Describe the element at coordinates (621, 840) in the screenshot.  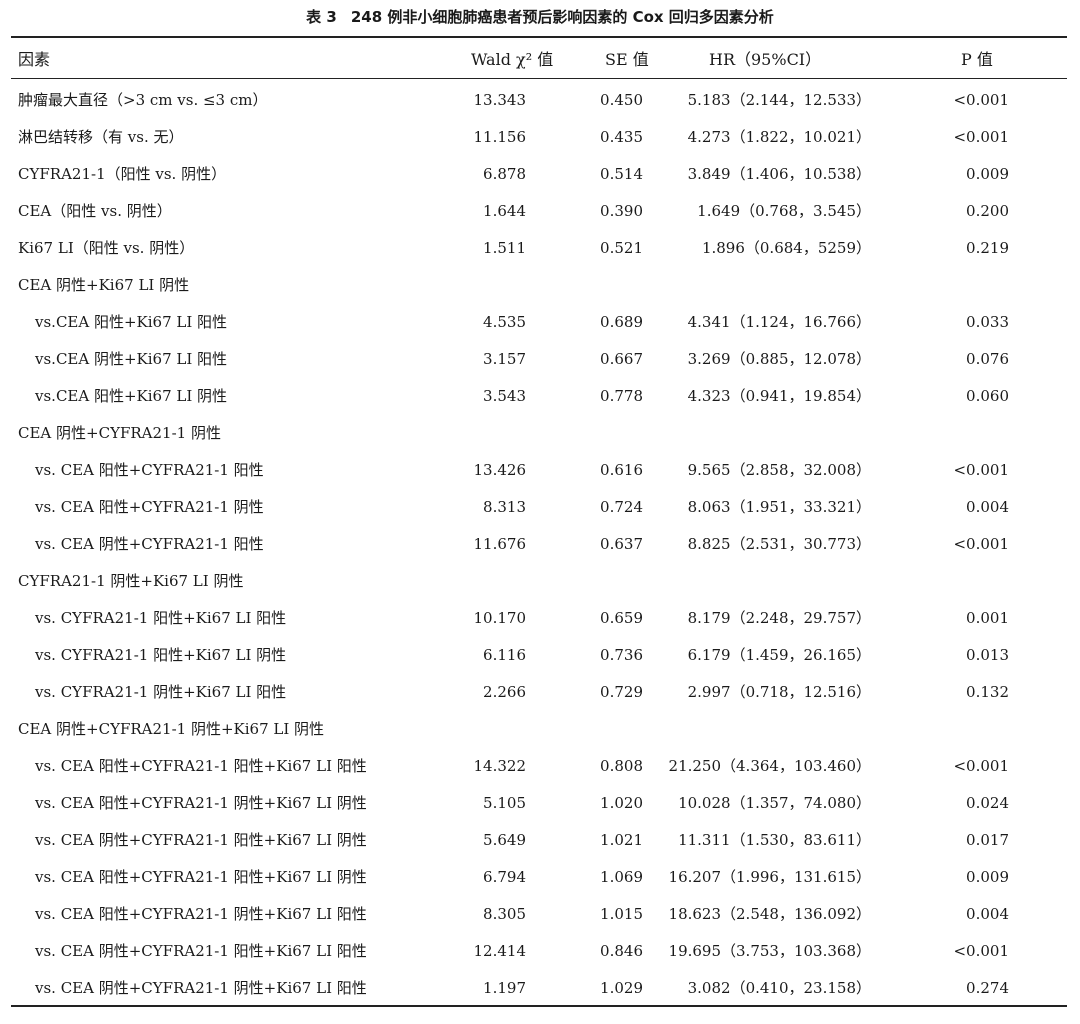
I see `cell-se: 1.021` at that location.